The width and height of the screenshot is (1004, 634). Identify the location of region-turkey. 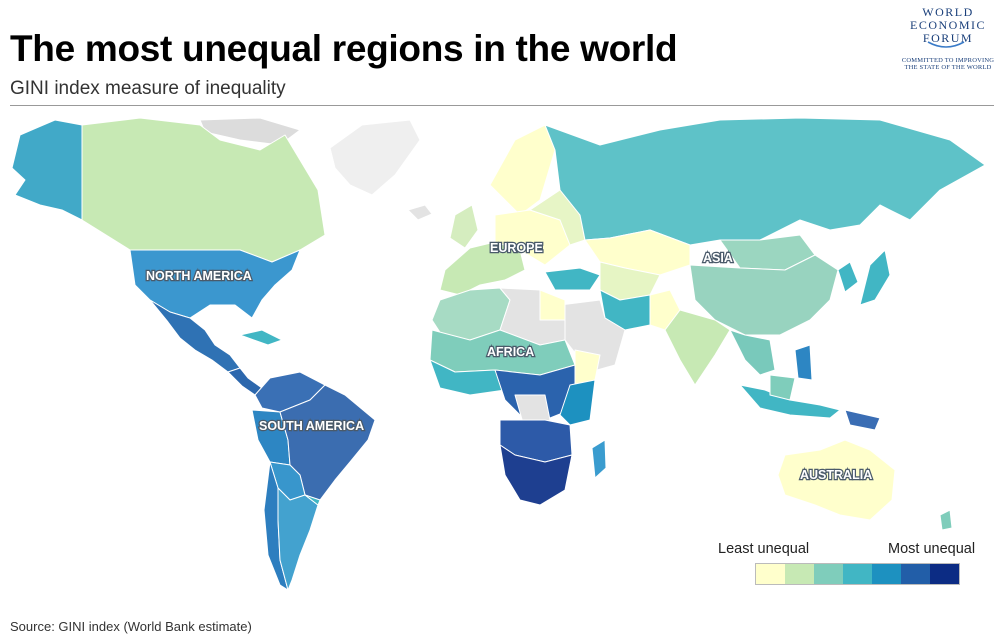
(572, 279).